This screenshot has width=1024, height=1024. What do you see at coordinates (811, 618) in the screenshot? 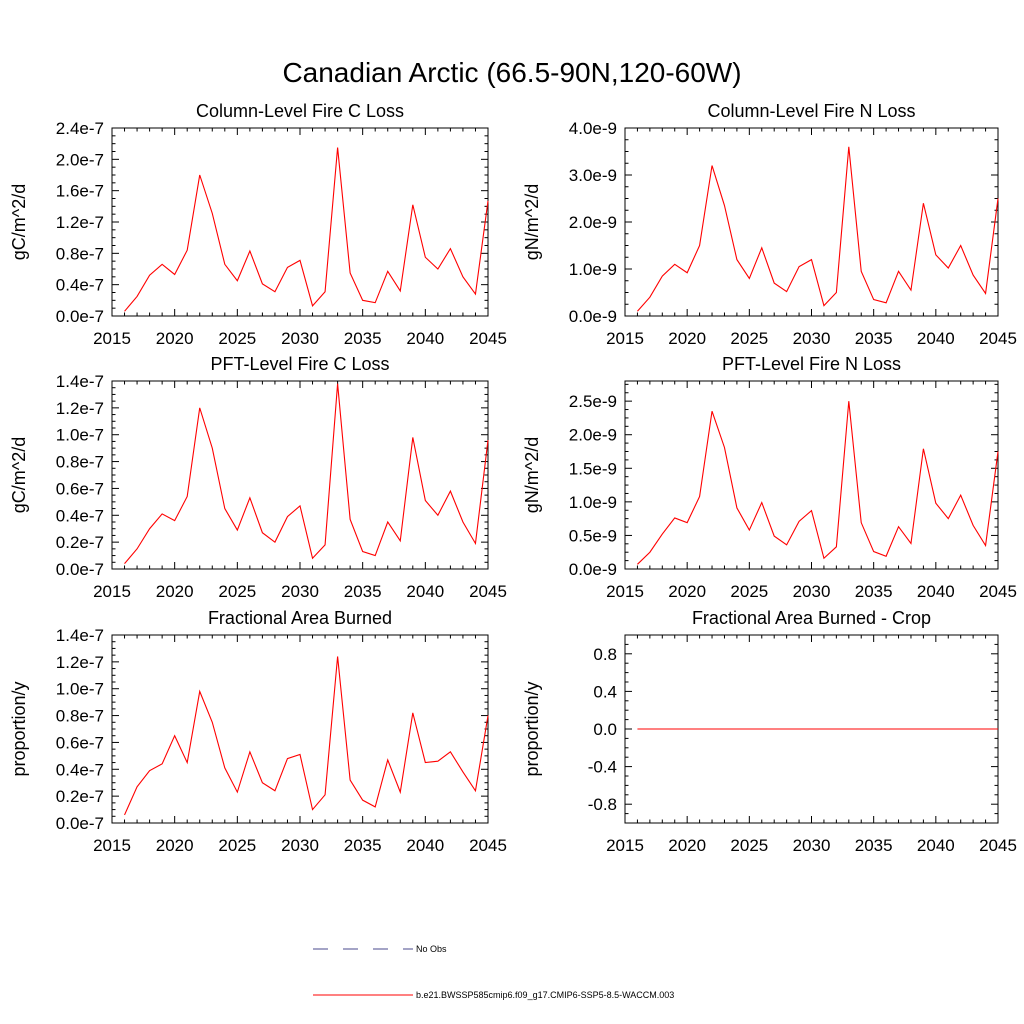
I see `panel-title: Fractional Area Burned - Crop` at bounding box center [811, 618].